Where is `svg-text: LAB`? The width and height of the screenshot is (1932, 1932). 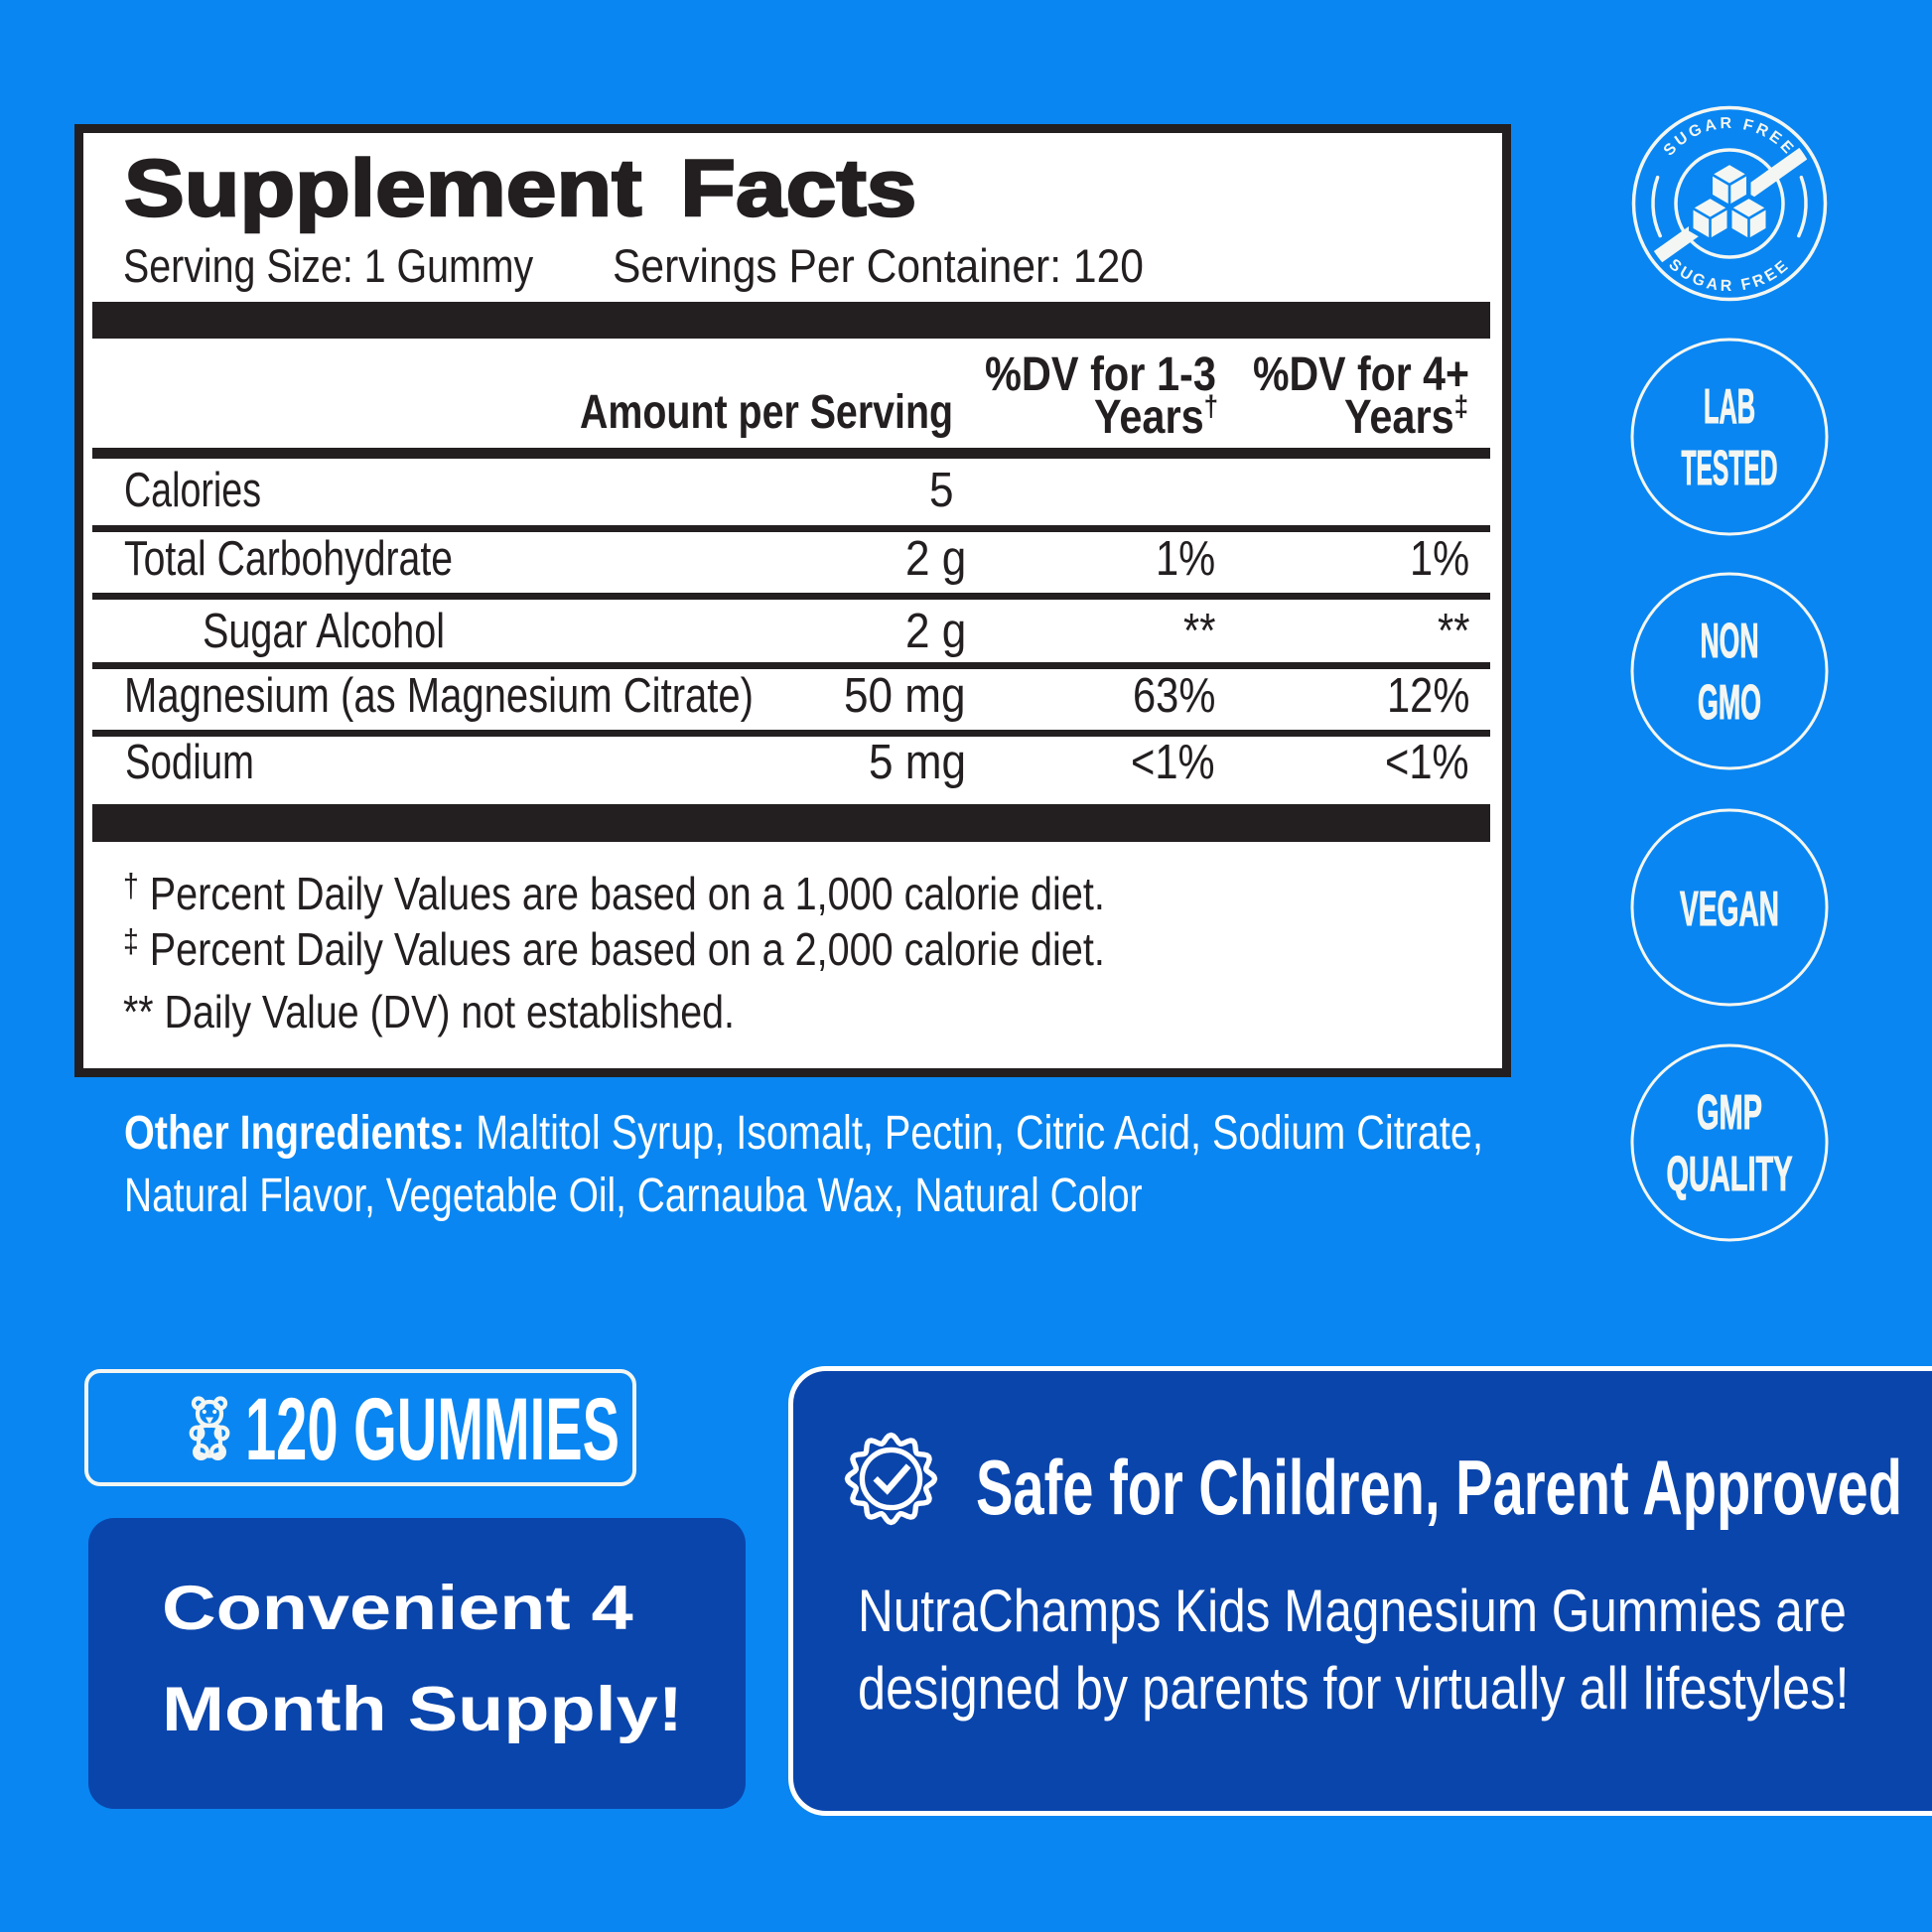
svg-text: LAB is located at coordinates (1730, 407).